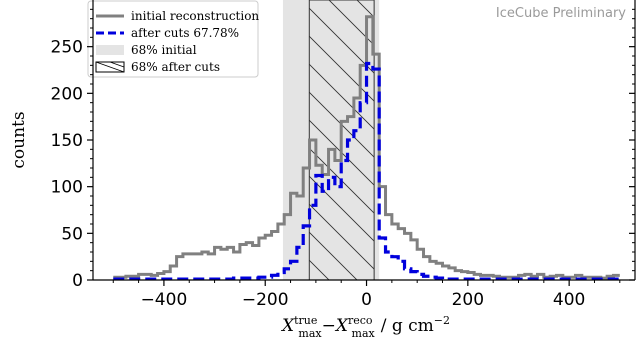 The width and height of the screenshot is (643, 345). I want to click on y-tick-label: 150, so click(67, 141).